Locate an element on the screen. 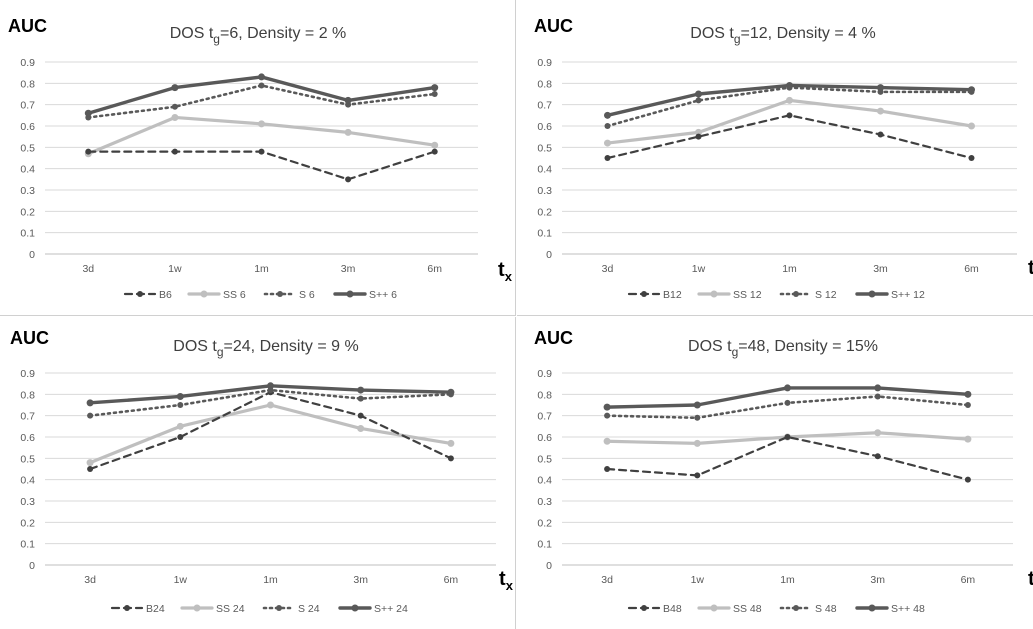  x-tick-label: 3m is located at coordinates (360, 580).